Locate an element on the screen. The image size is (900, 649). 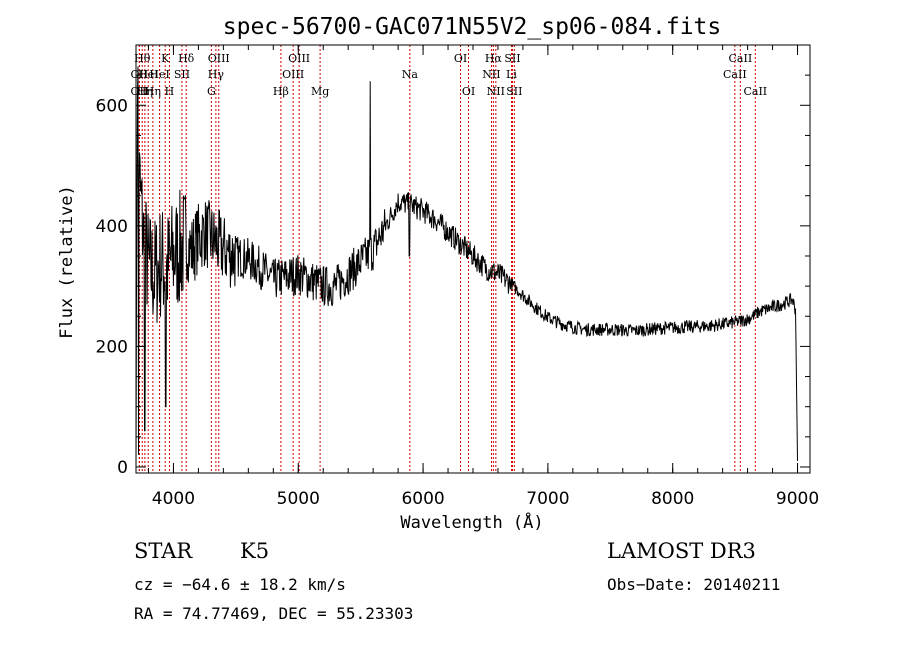
object-class: STAR is located at coordinates (163, 551).